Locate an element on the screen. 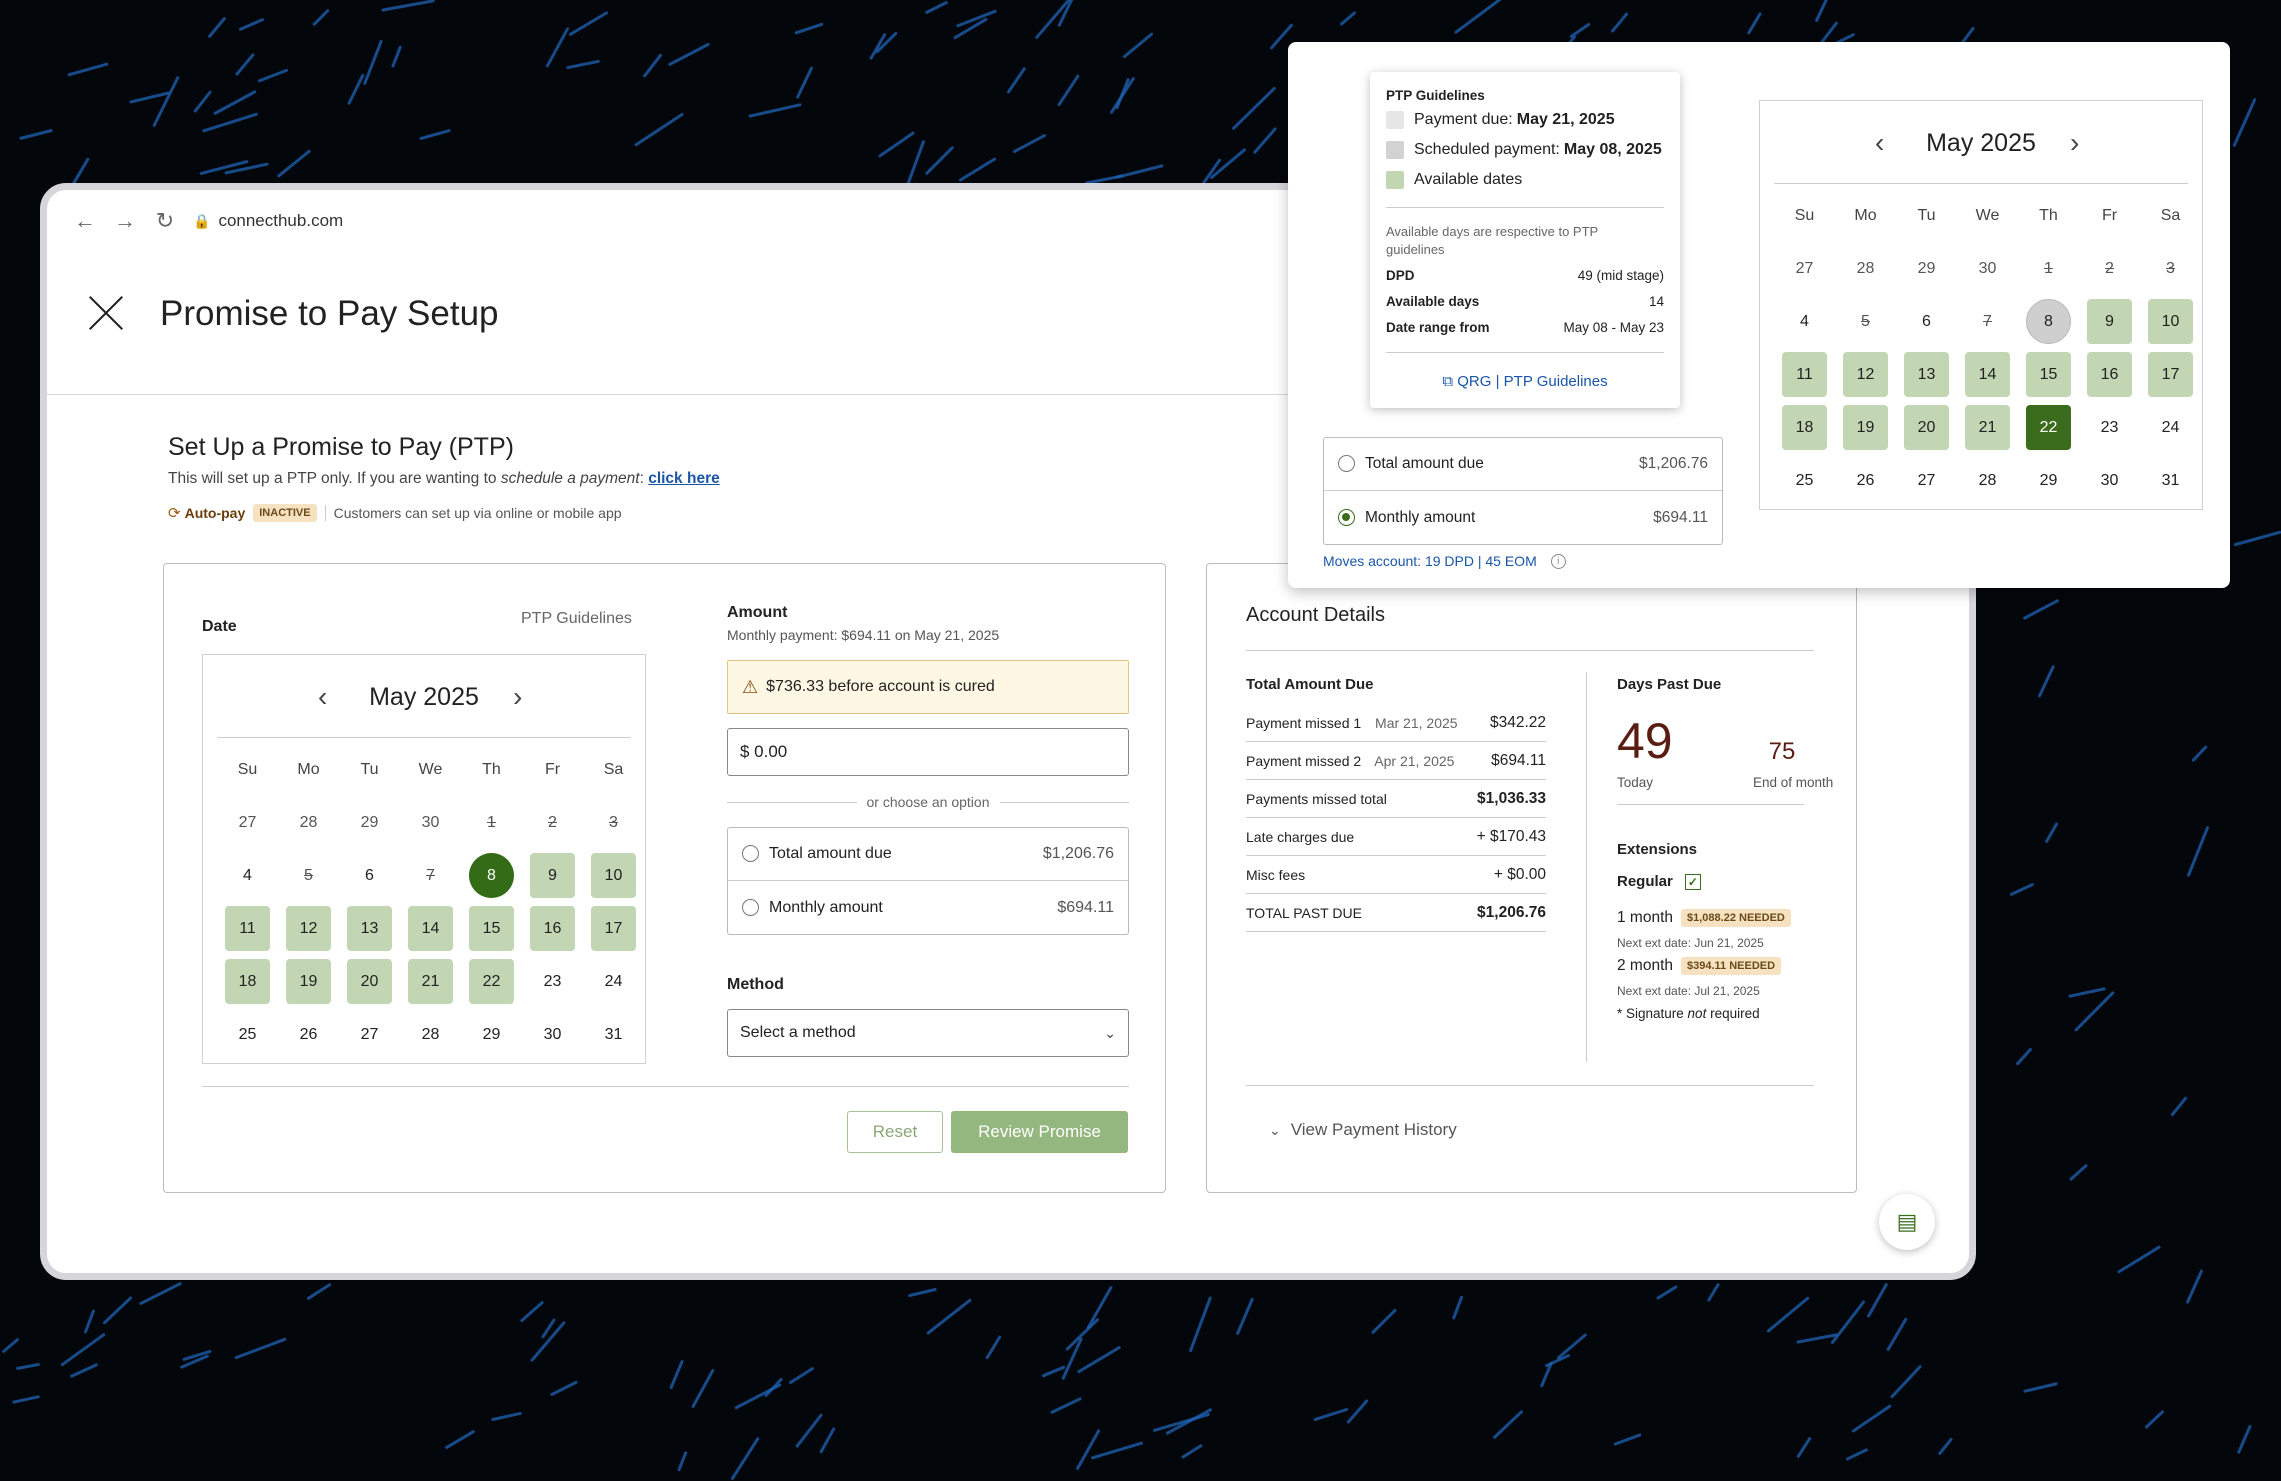 The image size is (2281, 1481). checkbox-icon: ✓ is located at coordinates (1692, 881).